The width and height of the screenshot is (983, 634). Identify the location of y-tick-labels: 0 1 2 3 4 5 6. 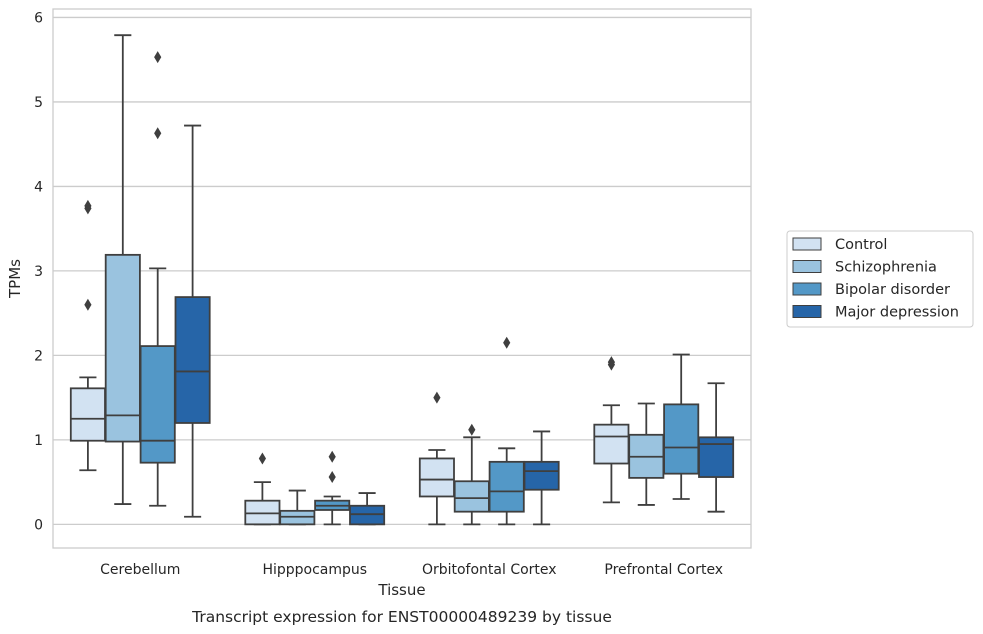
(38, 271).